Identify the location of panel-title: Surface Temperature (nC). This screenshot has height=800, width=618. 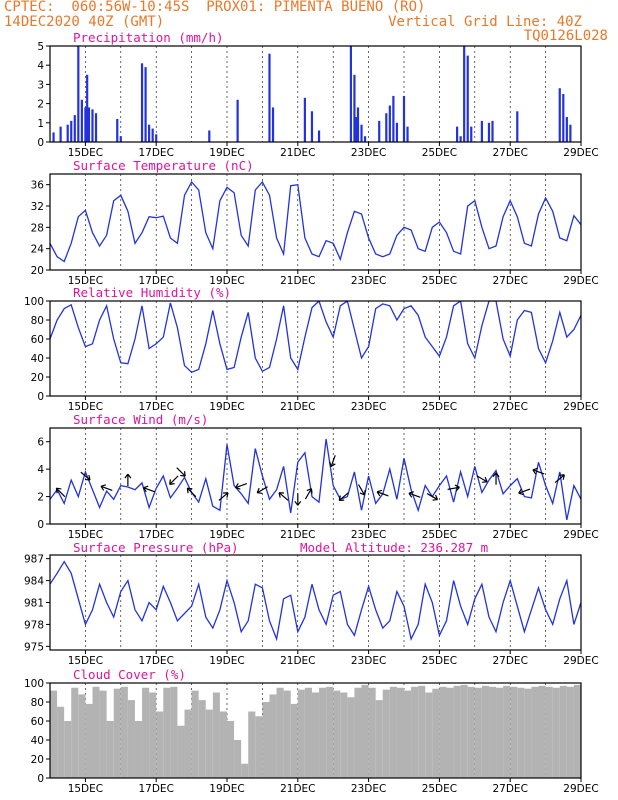
(163, 165).